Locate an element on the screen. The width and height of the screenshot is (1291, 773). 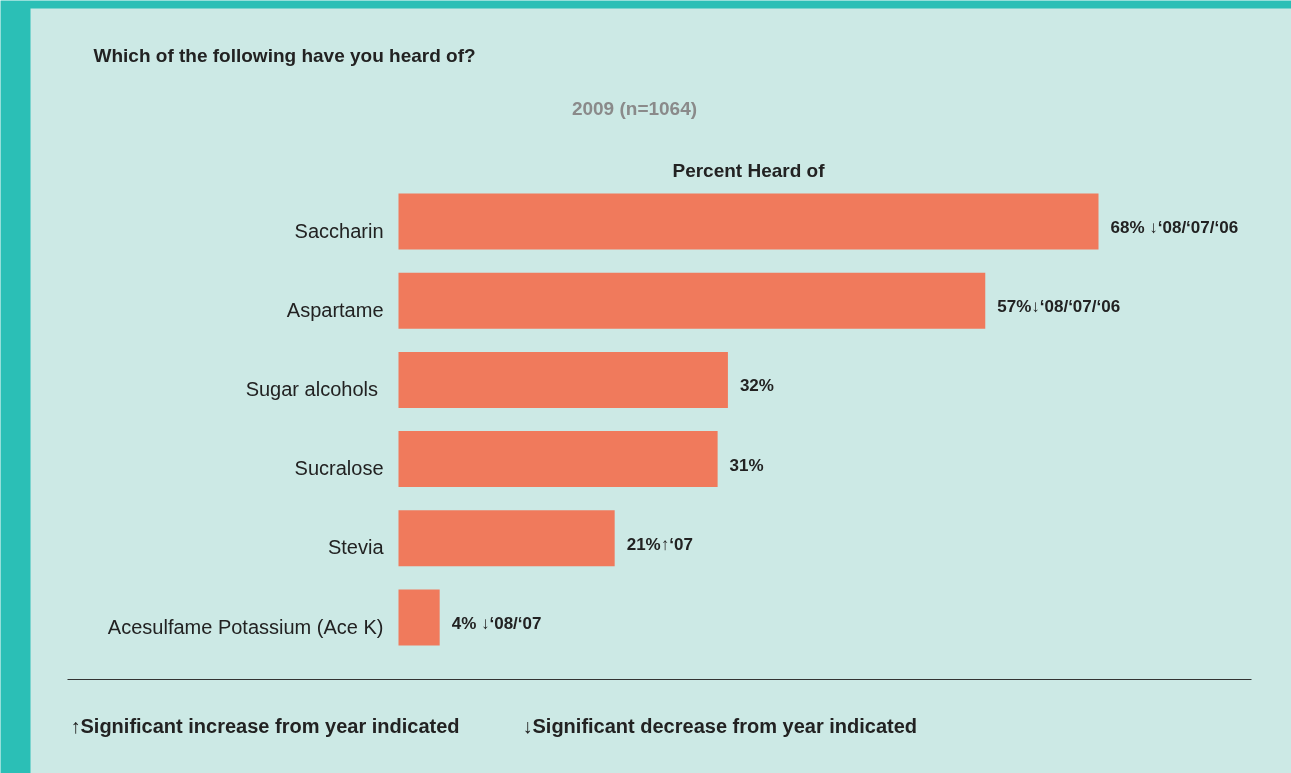
chart-subtitle: 2009 (n=1064) is located at coordinates (634, 108).